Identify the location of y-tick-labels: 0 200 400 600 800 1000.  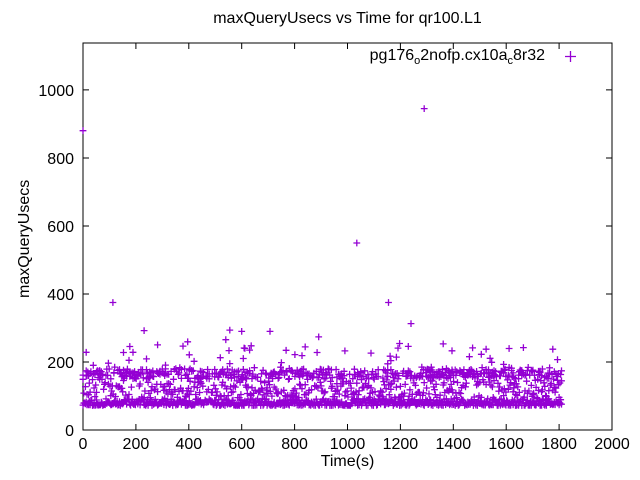
(56, 261).